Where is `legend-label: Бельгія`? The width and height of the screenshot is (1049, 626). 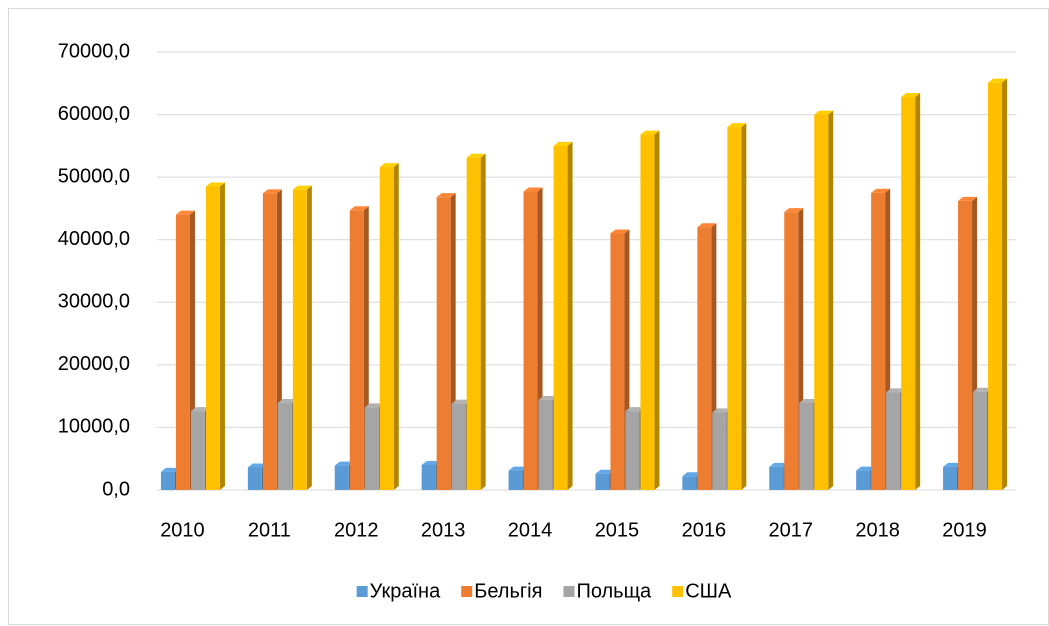 legend-label: Бельгія is located at coordinates (508, 591).